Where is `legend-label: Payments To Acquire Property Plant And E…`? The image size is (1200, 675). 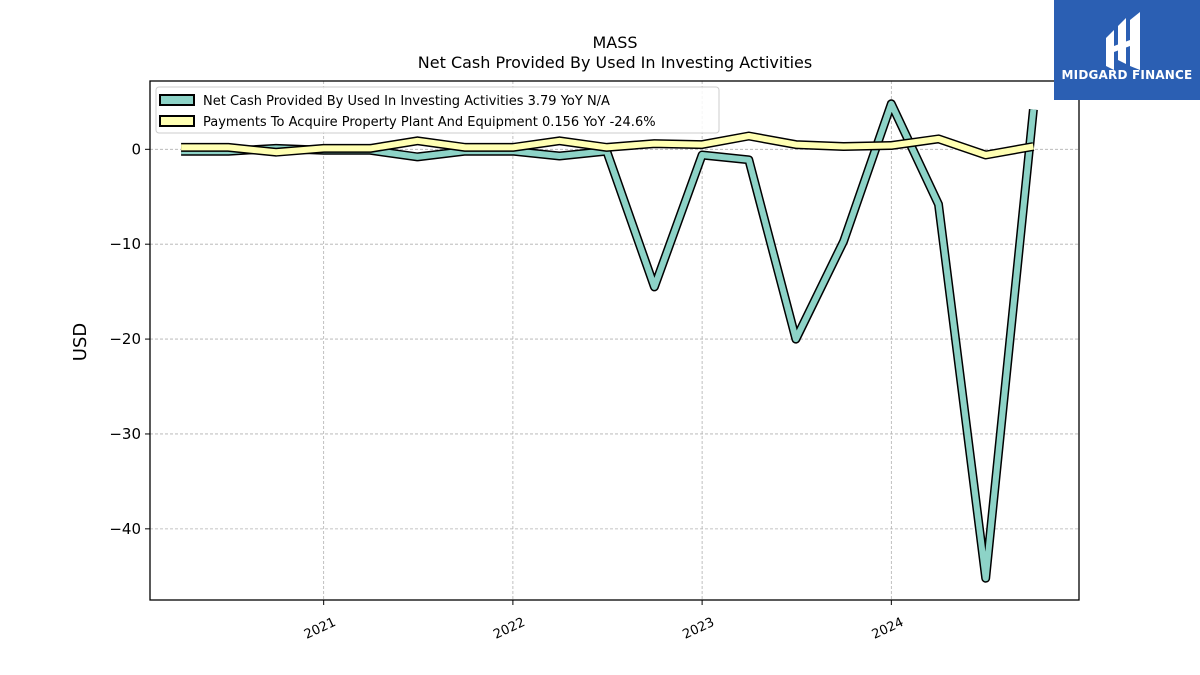
legend-label: Payments To Acquire Property Plant And E… is located at coordinates (429, 122).